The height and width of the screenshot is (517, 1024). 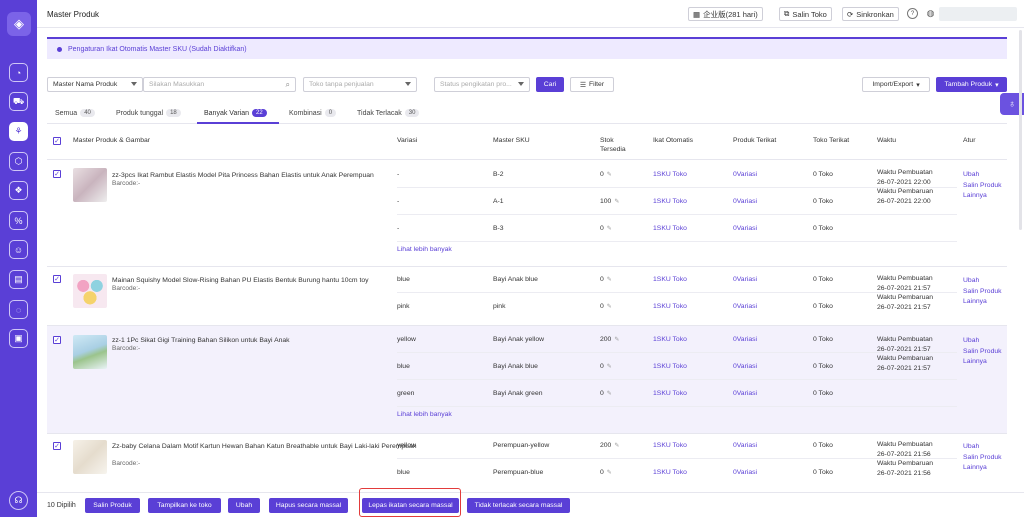 What do you see at coordinates (725, 14) in the screenshot?
I see `plan-date-button: ▦ 企业版(281 hari)` at bounding box center [725, 14].